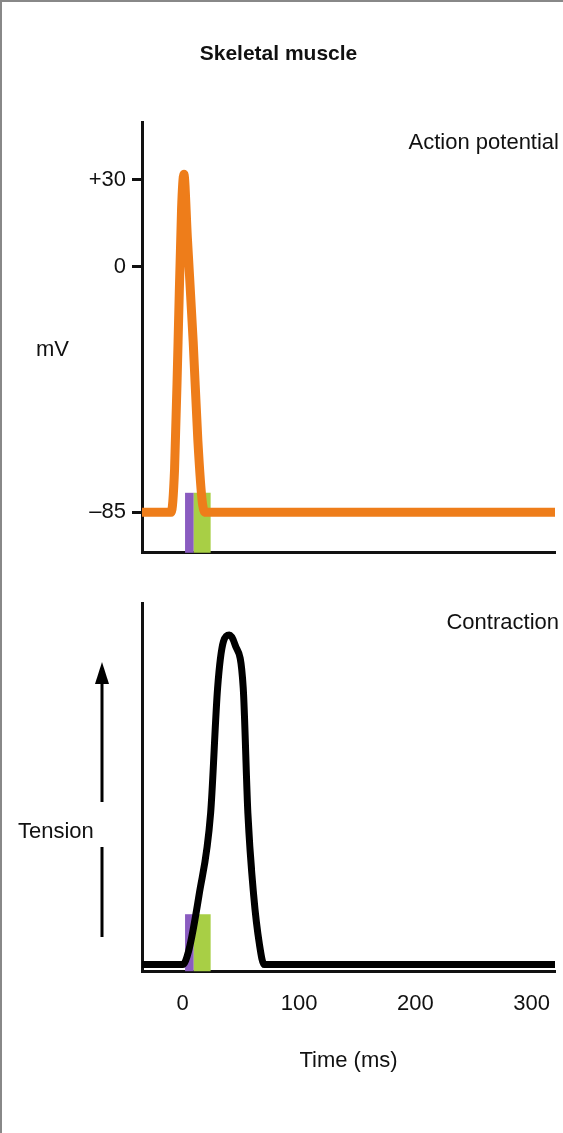  I want to click on y-tick-label: –85, so click(107, 511).